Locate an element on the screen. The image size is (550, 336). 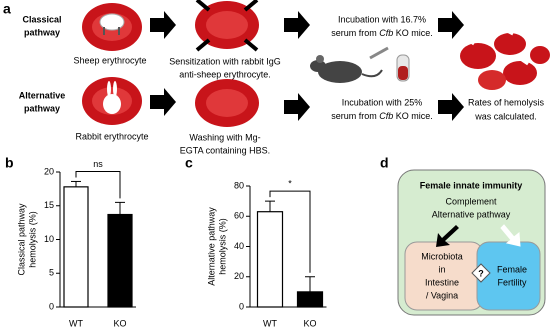
y-tick-label: 15 is located at coordinates (49, 205).